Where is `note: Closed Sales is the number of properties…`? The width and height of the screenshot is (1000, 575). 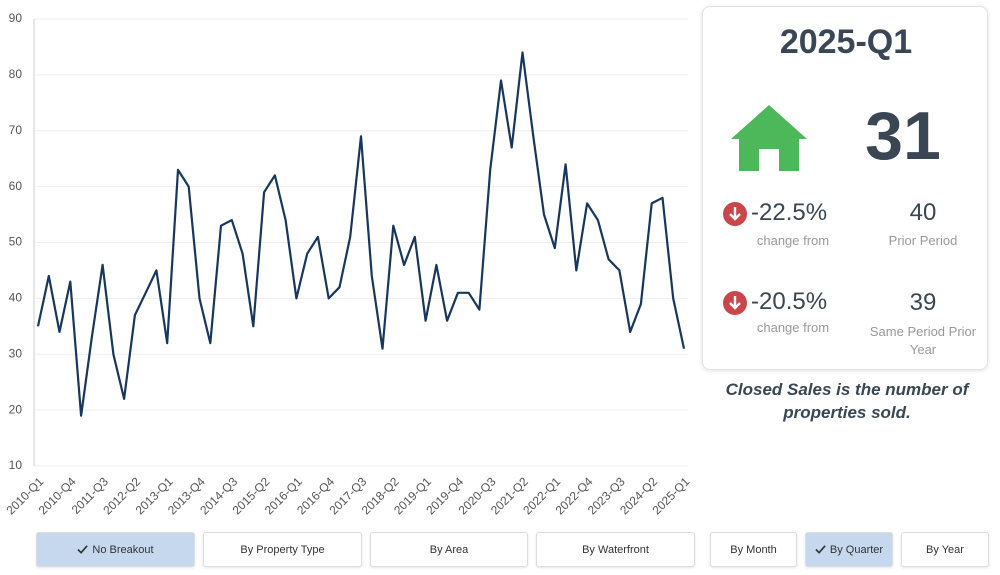 note: Closed Sales is the number of properties… is located at coordinates (847, 401).